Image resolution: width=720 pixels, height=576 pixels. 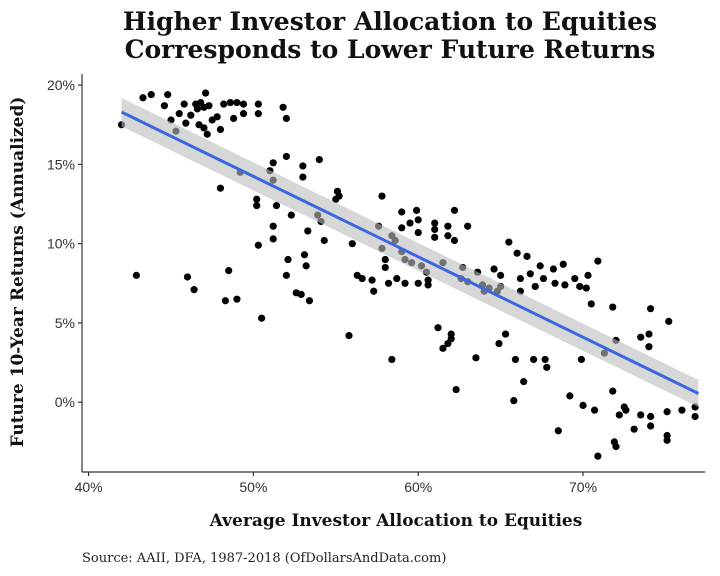 What do you see at coordinates (18, 272) in the screenshot?
I see `y-axis-title: Future 10-Year Returns (Annualized)` at bounding box center [18, 272].